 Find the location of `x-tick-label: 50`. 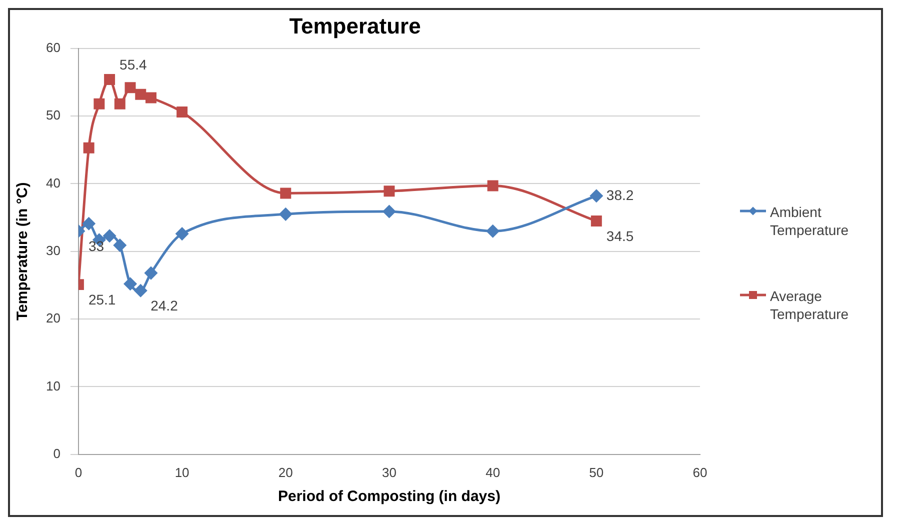

x-tick-label: 50 is located at coordinates (596, 472).